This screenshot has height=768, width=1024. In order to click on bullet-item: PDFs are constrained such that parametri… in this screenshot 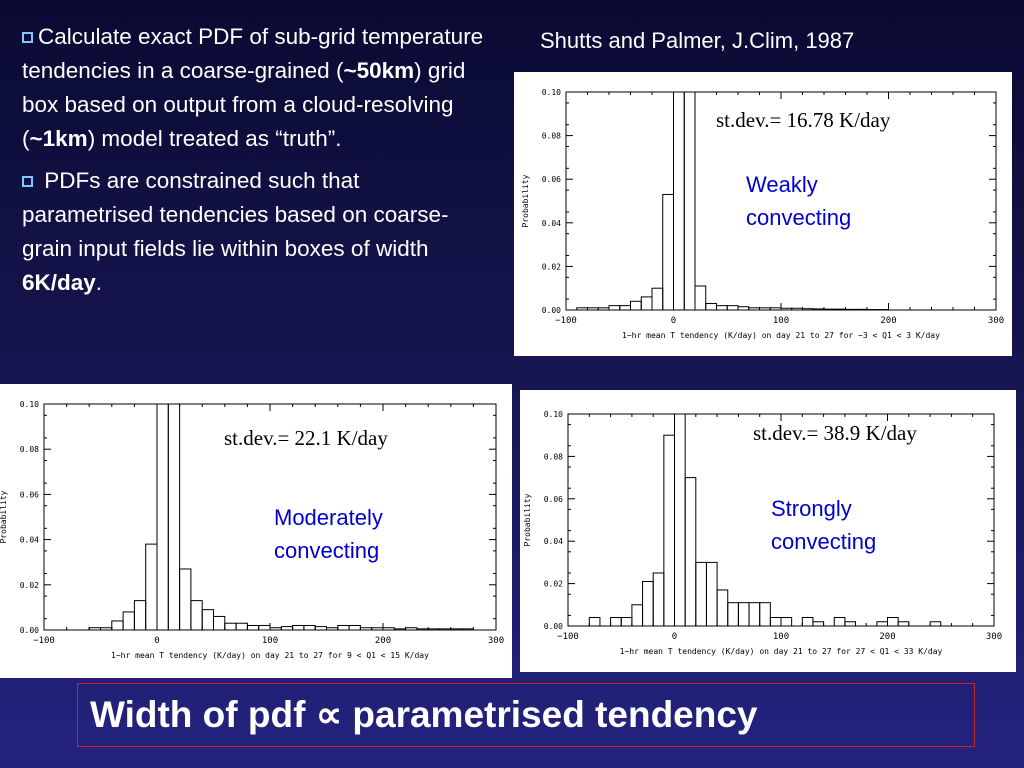, I will do `click(257, 232)`.